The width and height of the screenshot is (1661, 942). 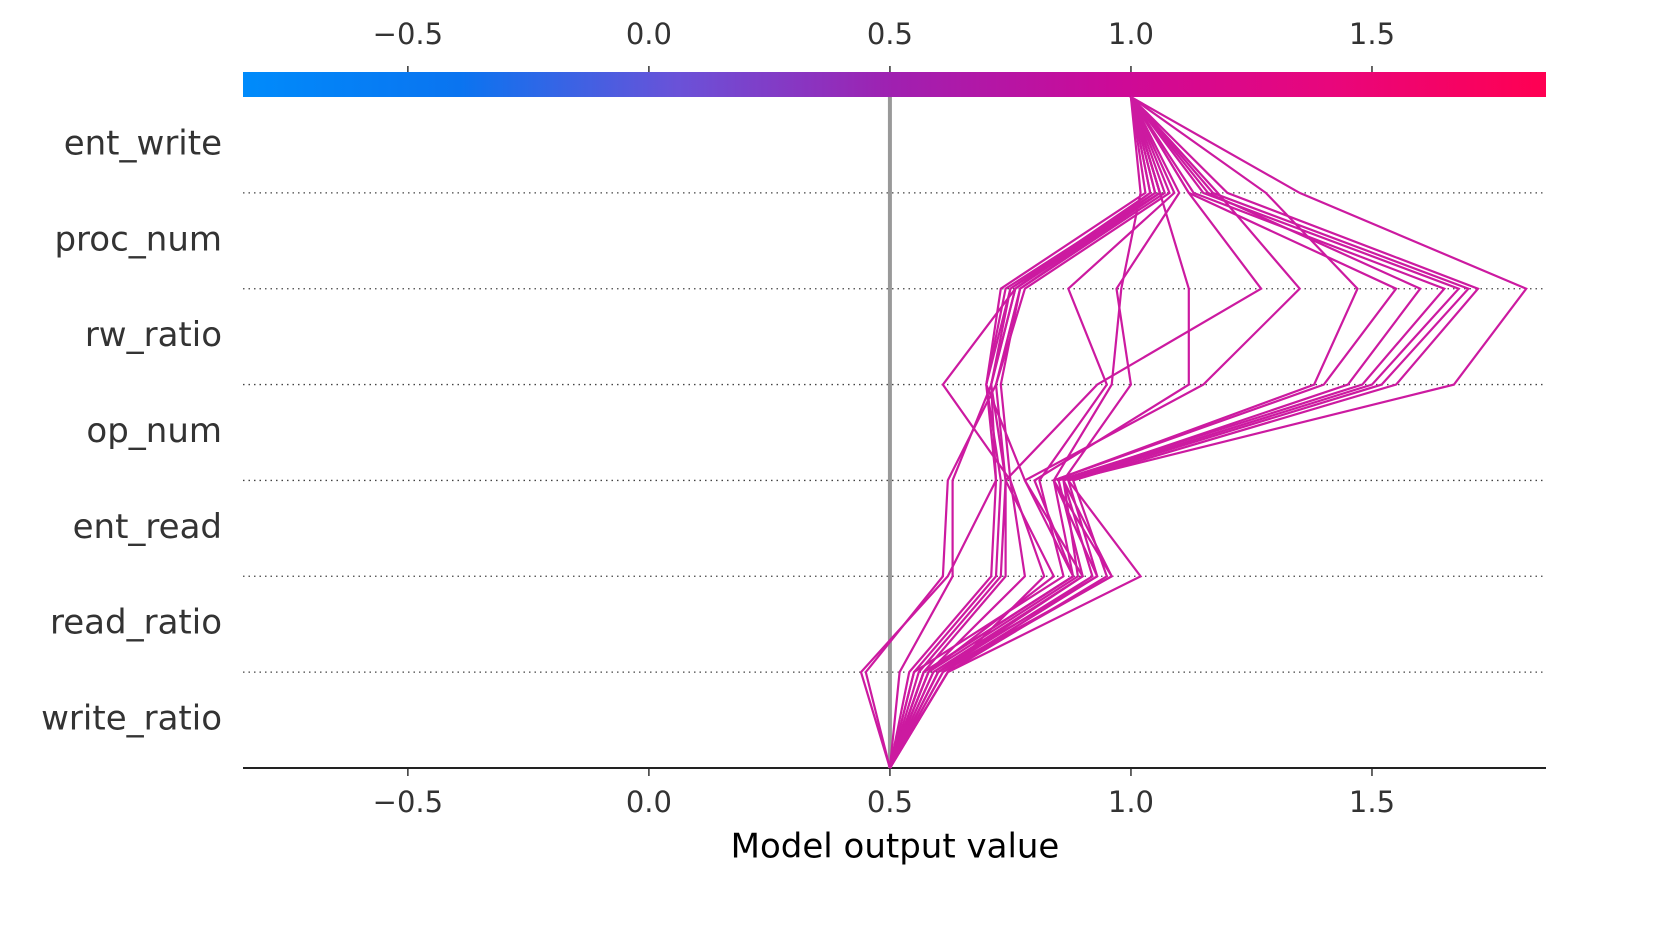 I want to click on feature-label: ent_write, so click(x=143, y=143).